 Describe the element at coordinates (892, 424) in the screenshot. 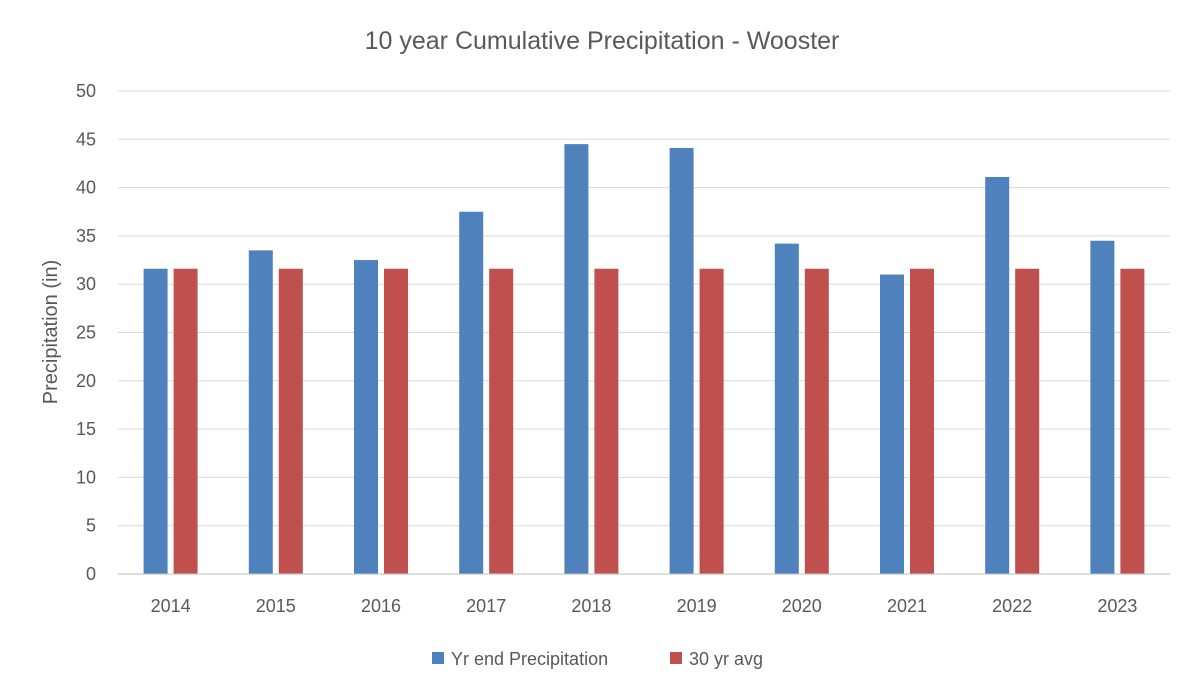

I see `bar-yr-end-precipitation-2021` at that location.